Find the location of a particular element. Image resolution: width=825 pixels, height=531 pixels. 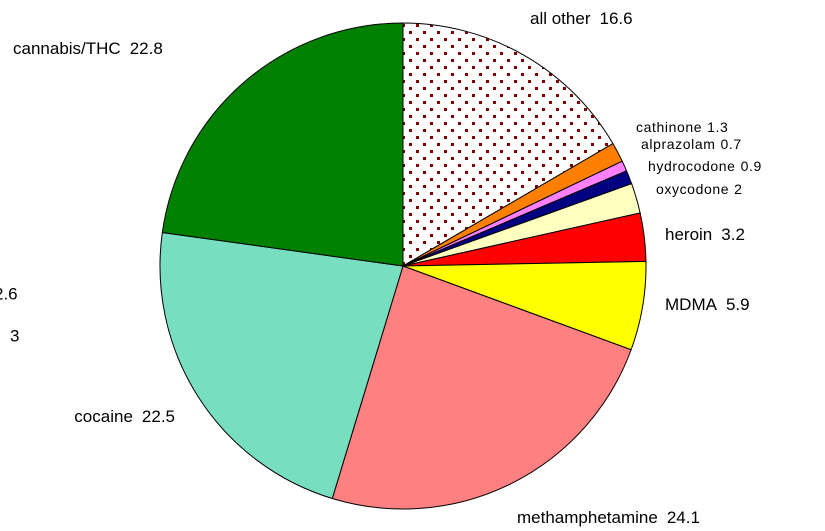

slice-value: 1.3 is located at coordinates (717, 127).